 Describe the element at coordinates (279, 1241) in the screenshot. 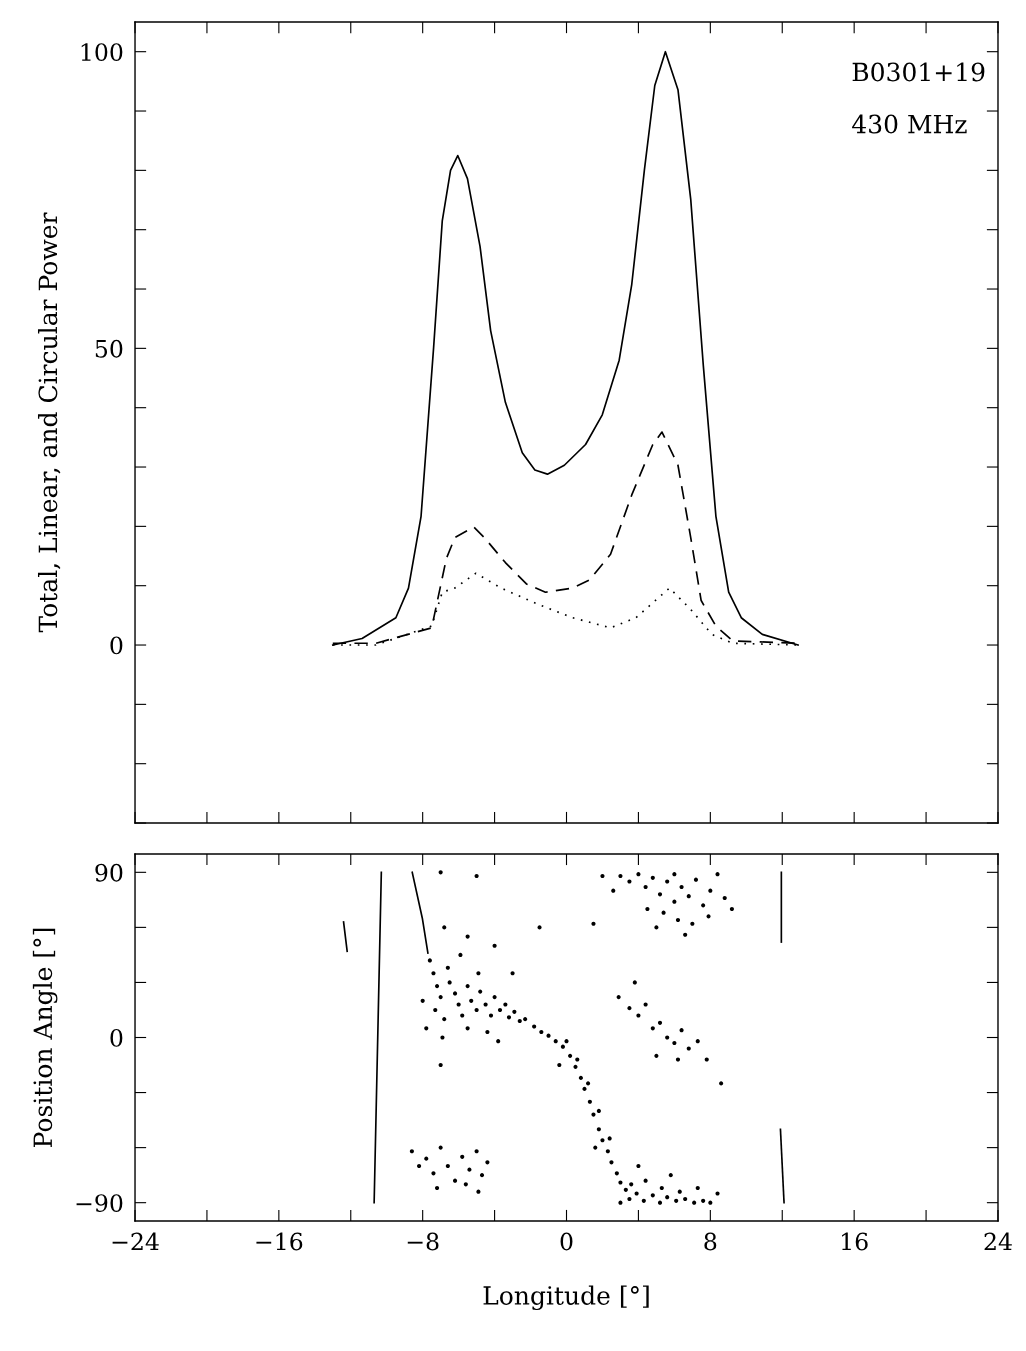

I see `x-tick-label: −16` at that location.